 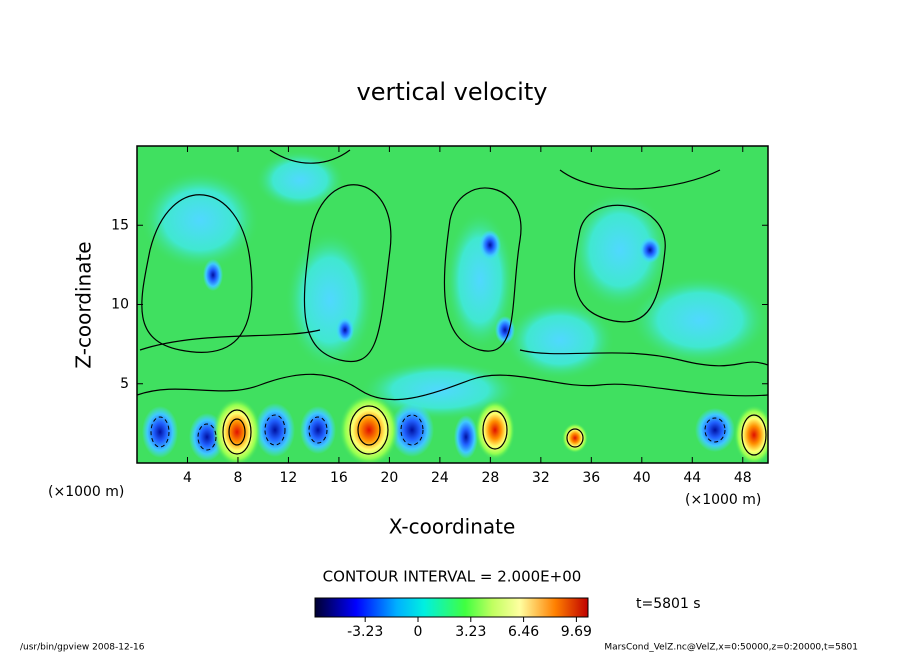 What do you see at coordinates (84, 304) in the screenshot?
I see `y-axis-label: Z-coordinate` at bounding box center [84, 304].